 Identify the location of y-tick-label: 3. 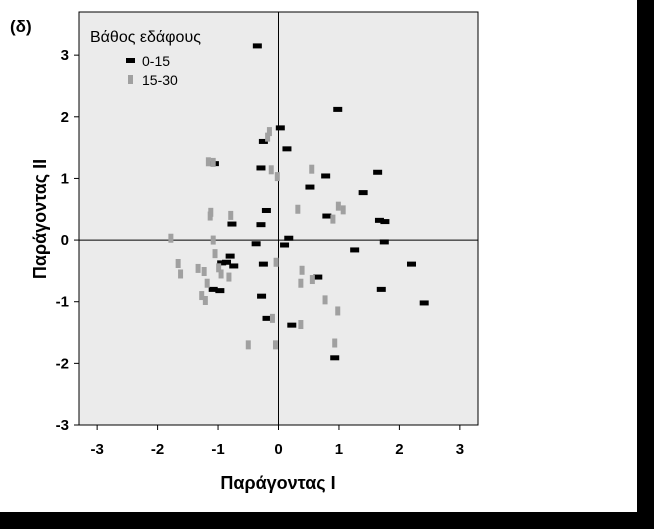
(65, 55).